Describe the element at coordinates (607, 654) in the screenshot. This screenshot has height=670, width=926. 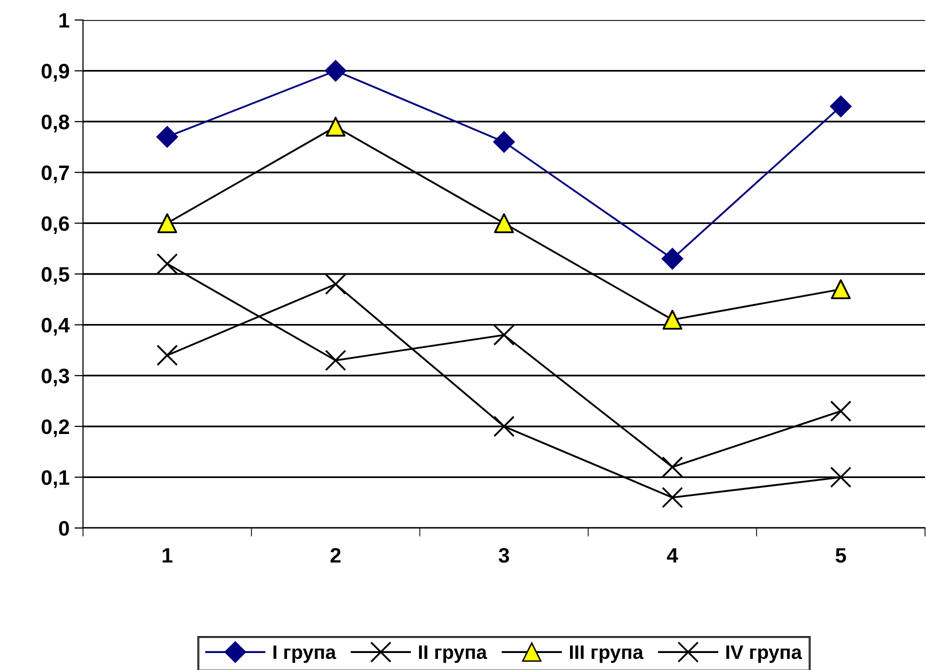
I see `legend-label: III група` at that location.